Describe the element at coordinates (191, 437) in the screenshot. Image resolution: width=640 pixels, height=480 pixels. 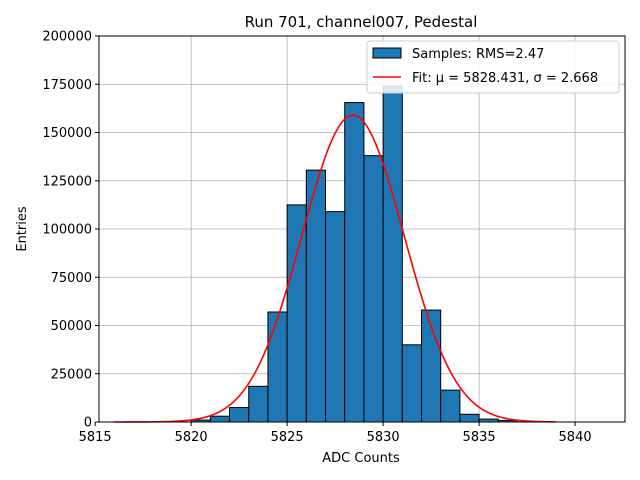
I see `x-tick-label: 5820` at that location.